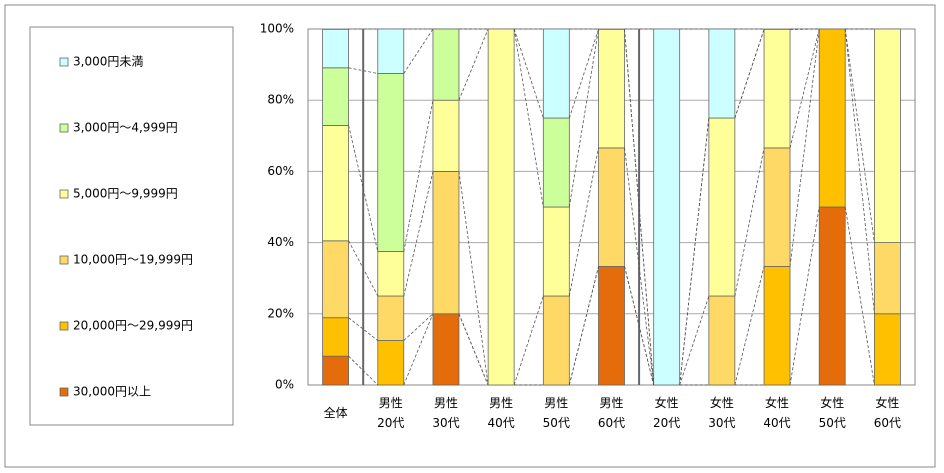 This screenshot has height=473, width=944. I want to click on x-tick-label: 男性 30代, so click(446, 413).